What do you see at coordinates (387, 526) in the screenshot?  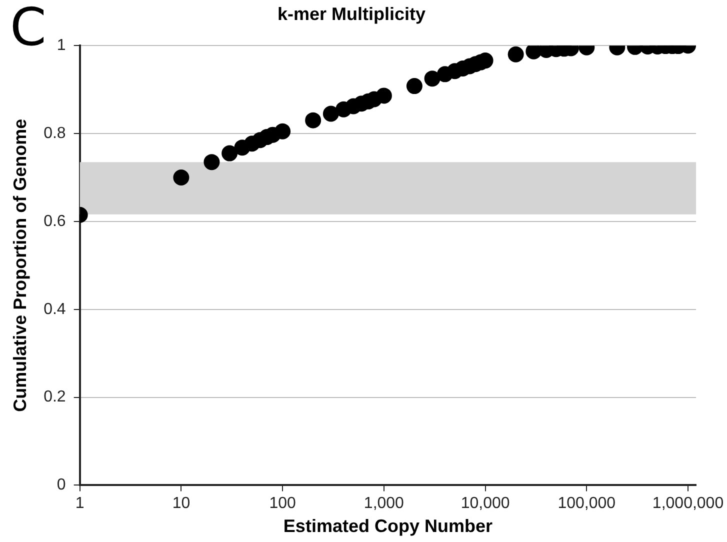 I see `x-axis-title: Estimated Copy Number` at bounding box center [387, 526].